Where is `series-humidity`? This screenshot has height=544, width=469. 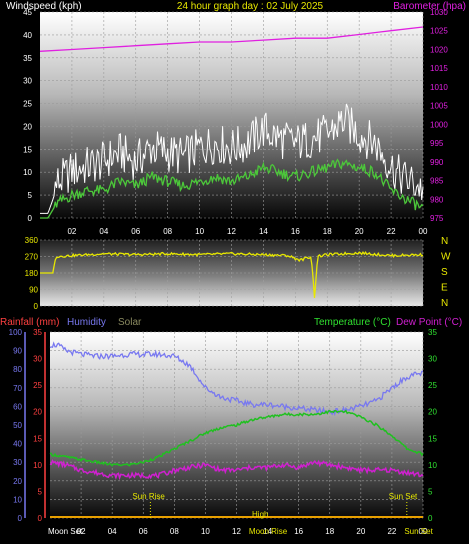 series-humidity is located at coordinates (236, 379).